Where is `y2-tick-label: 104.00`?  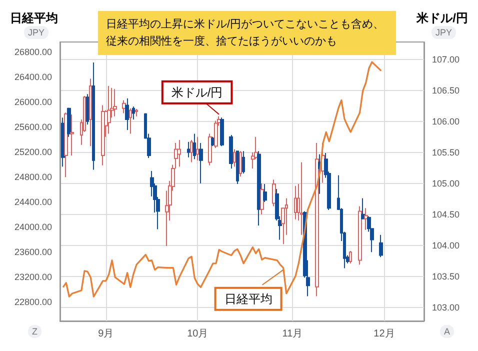
y2-tick-label: 104.00 is located at coordinates (446, 245).